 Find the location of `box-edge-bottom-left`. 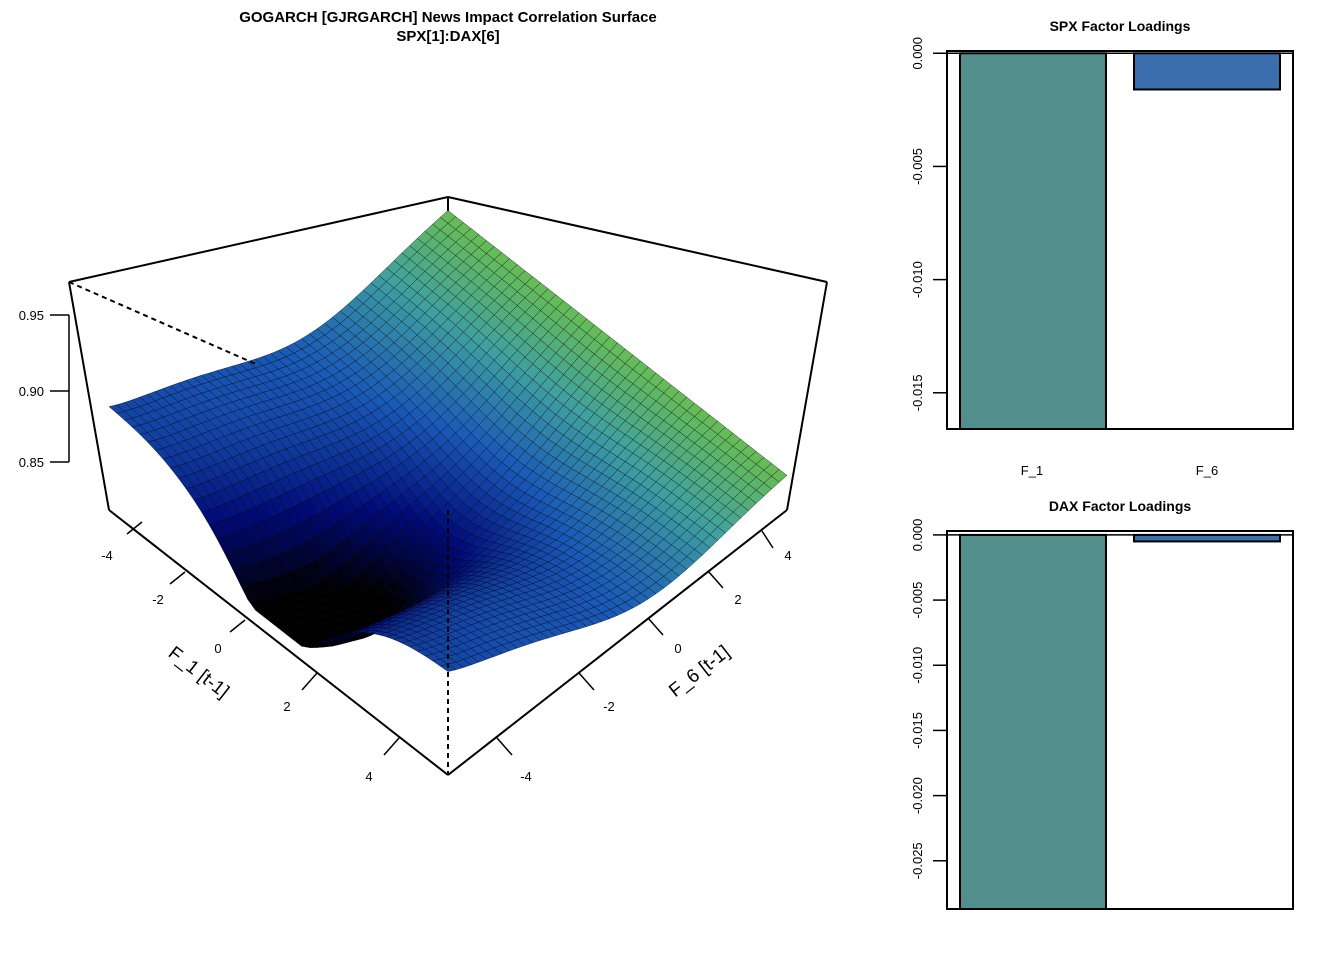

box-edge-bottom-left is located at coordinates (278, 642).